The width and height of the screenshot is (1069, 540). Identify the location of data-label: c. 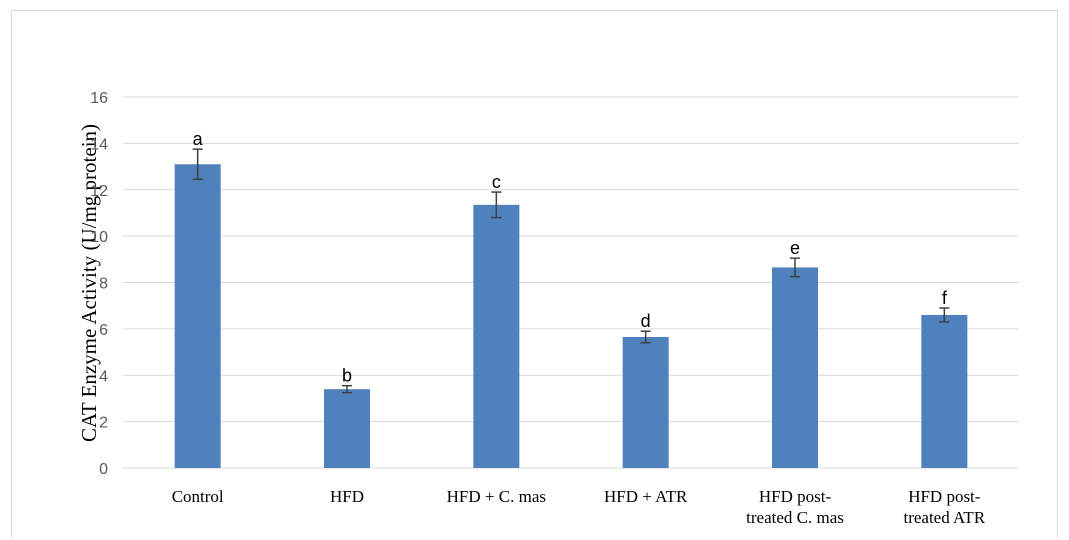
(496, 182).